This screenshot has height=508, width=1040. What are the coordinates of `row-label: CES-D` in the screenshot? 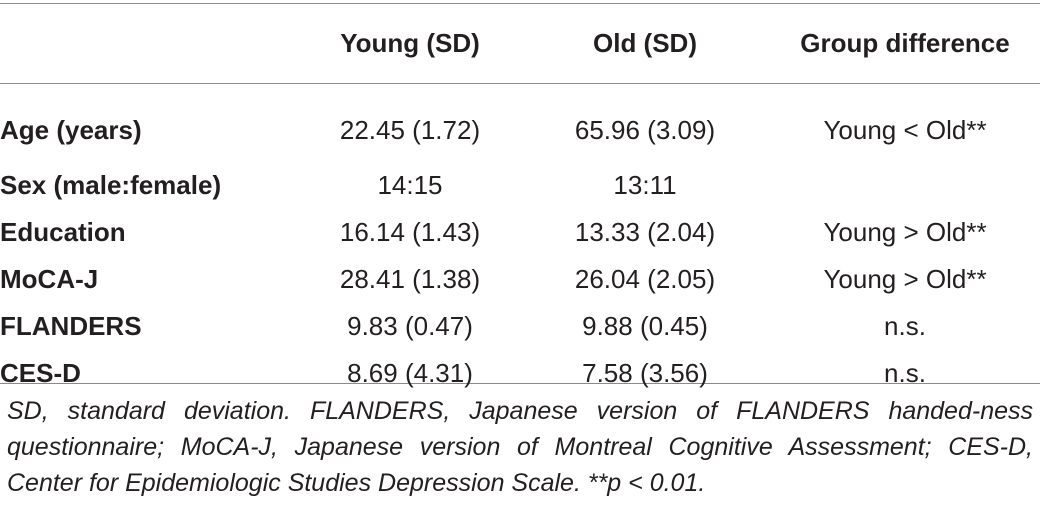 It's located at (40, 373).